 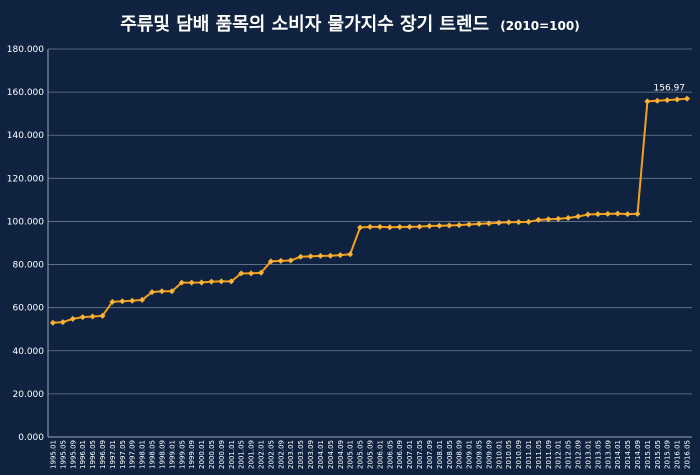 I want to click on x-tick-label: 1999.01, so click(x=172, y=454).